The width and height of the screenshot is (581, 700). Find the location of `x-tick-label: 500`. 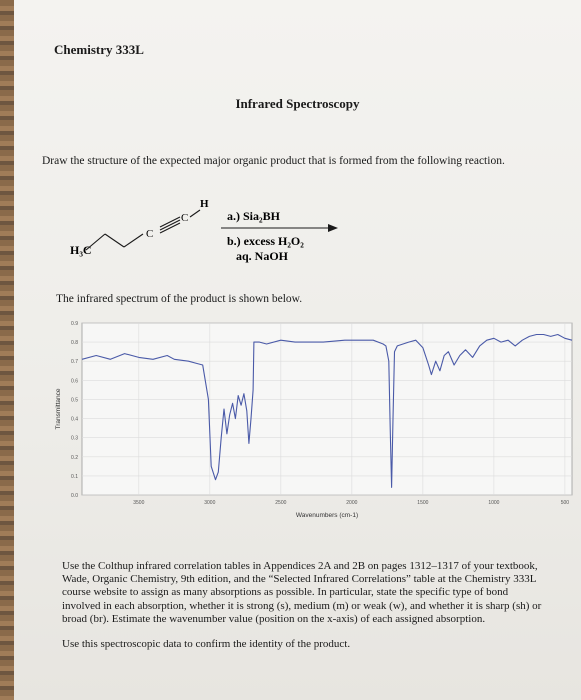

x-tick-label: 500 is located at coordinates (565, 503).